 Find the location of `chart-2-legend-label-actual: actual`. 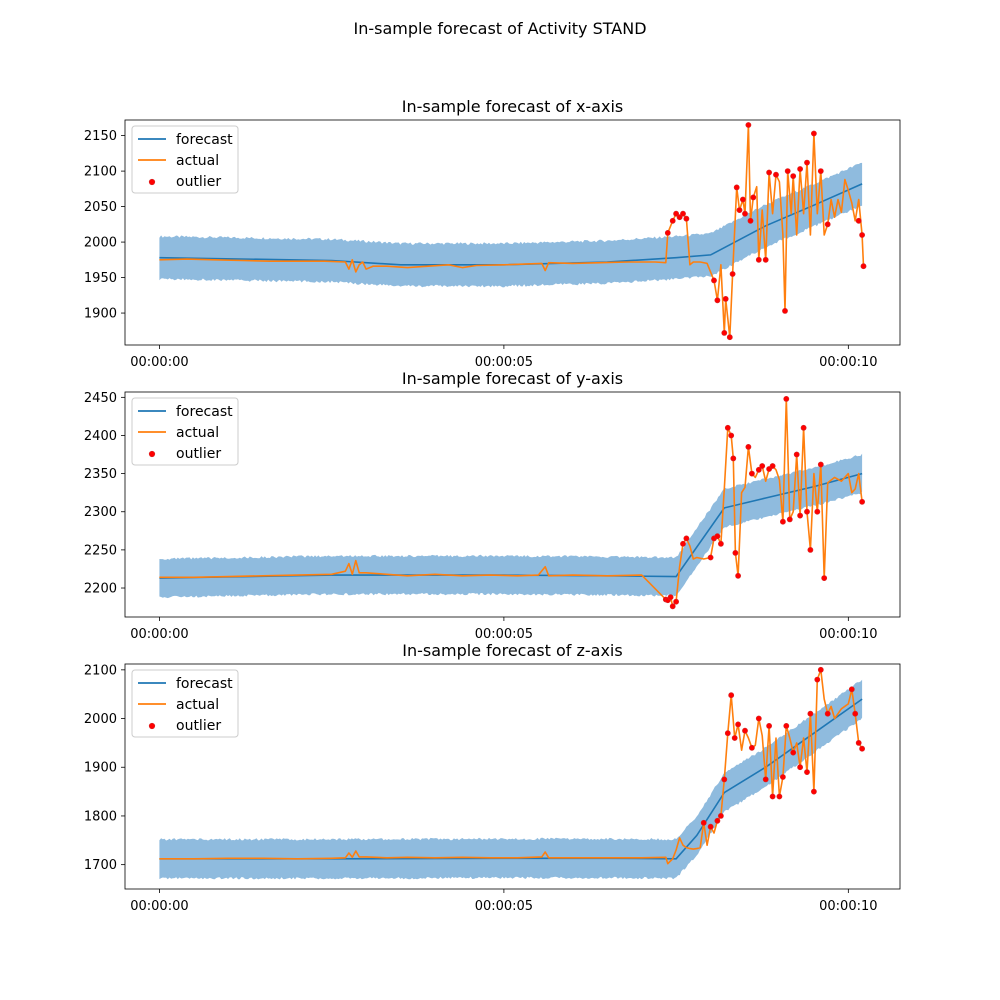

chart-2-legend-label-actual: actual is located at coordinates (197, 433).